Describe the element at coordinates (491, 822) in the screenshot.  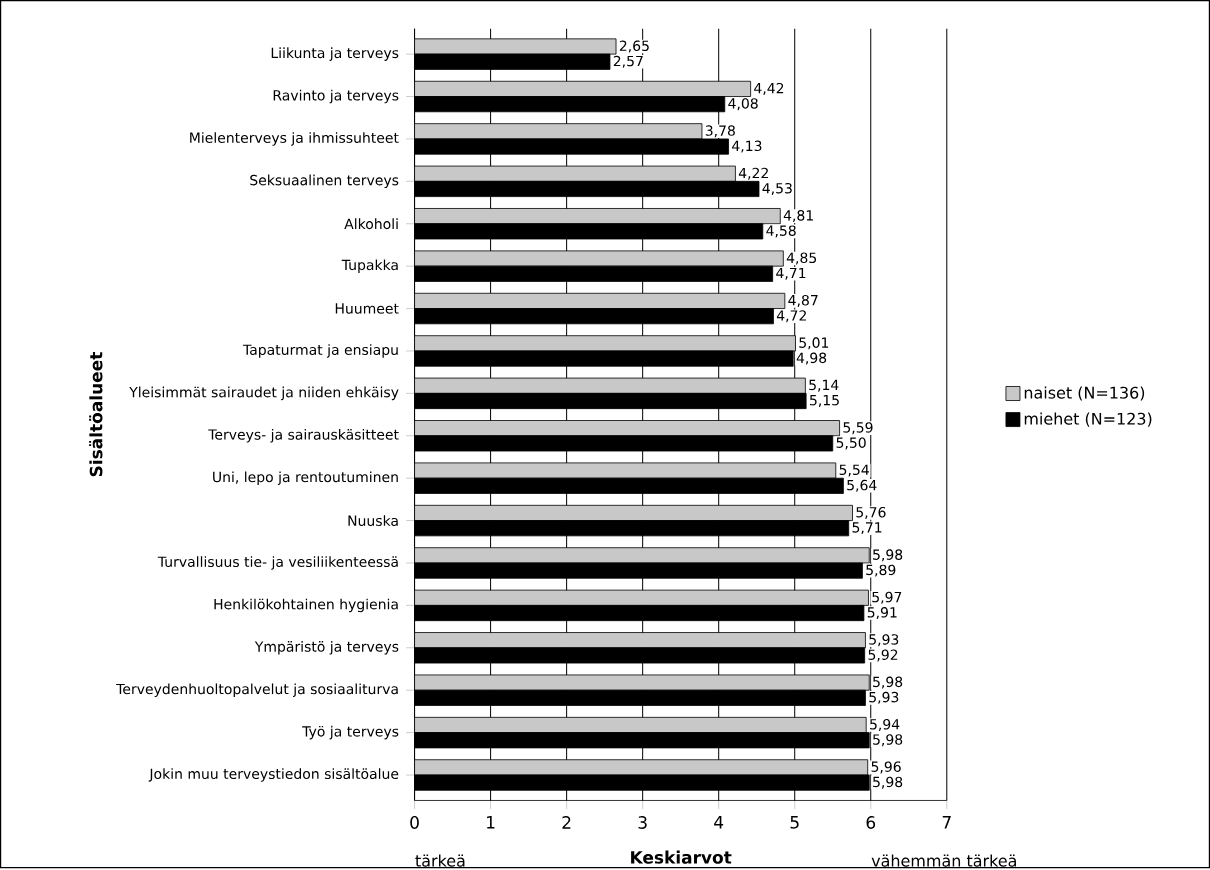
I see `x-tick-label: 1` at that location.